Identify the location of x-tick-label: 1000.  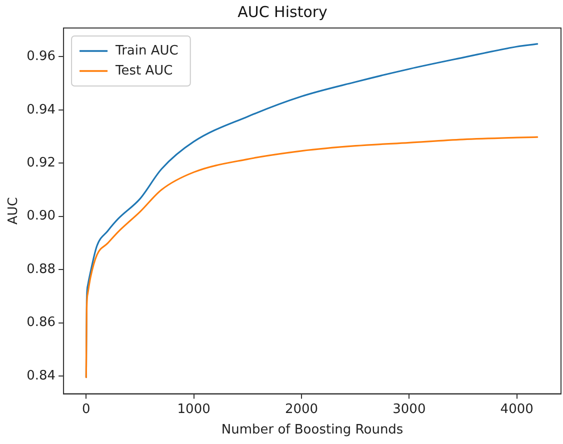
(193, 409).